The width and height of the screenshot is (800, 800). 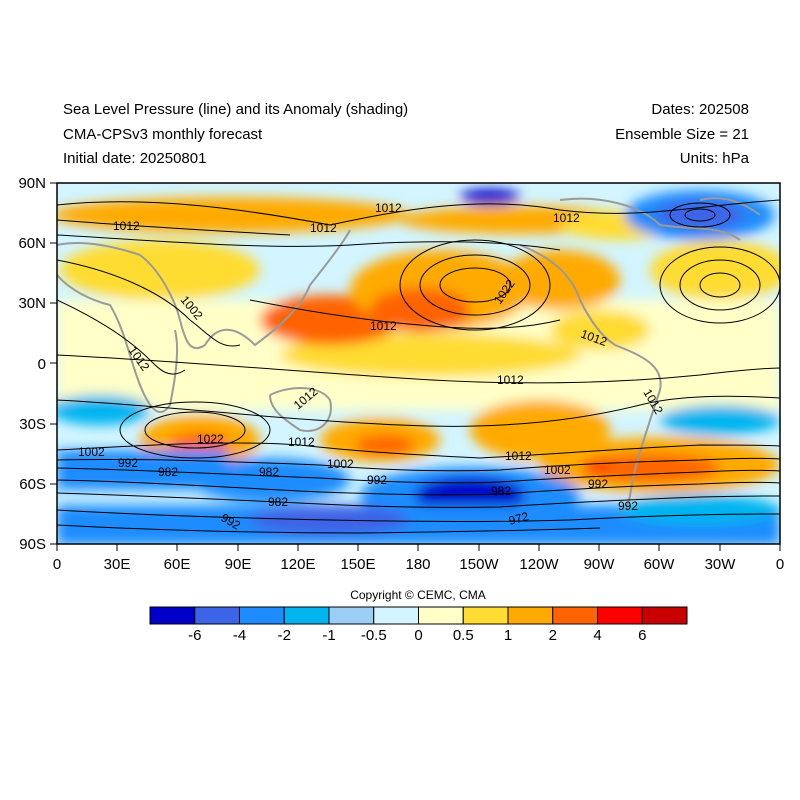 What do you see at coordinates (597, 635) in the screenshot?
I see `colorbar-tick-label: 4` at bounding box center [597, 635].